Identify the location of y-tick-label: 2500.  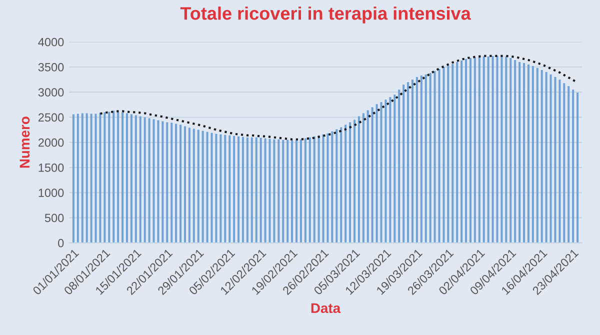
(51, 117).